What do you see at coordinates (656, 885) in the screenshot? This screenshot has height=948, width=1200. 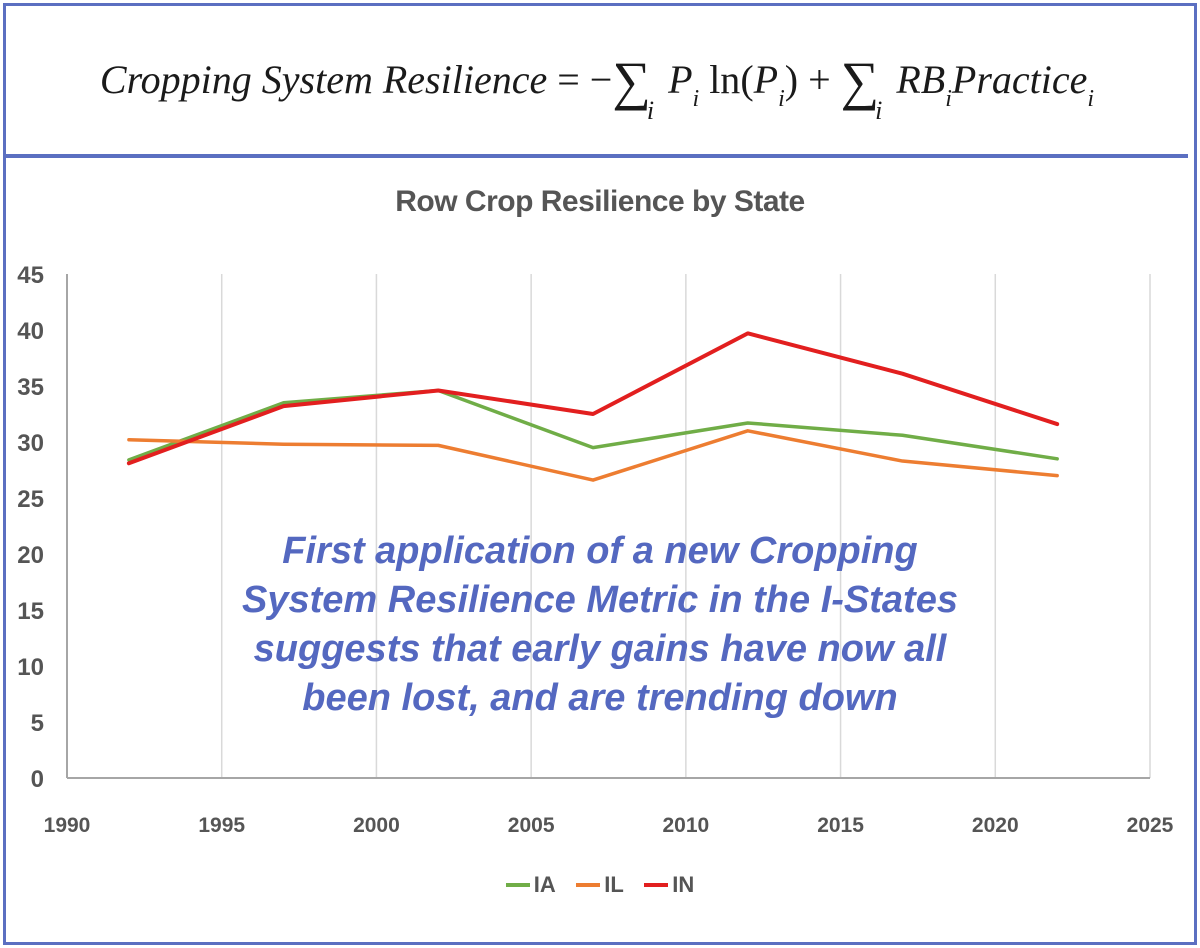 I see `legend-swatch-in` at bounding box center [656, 885].